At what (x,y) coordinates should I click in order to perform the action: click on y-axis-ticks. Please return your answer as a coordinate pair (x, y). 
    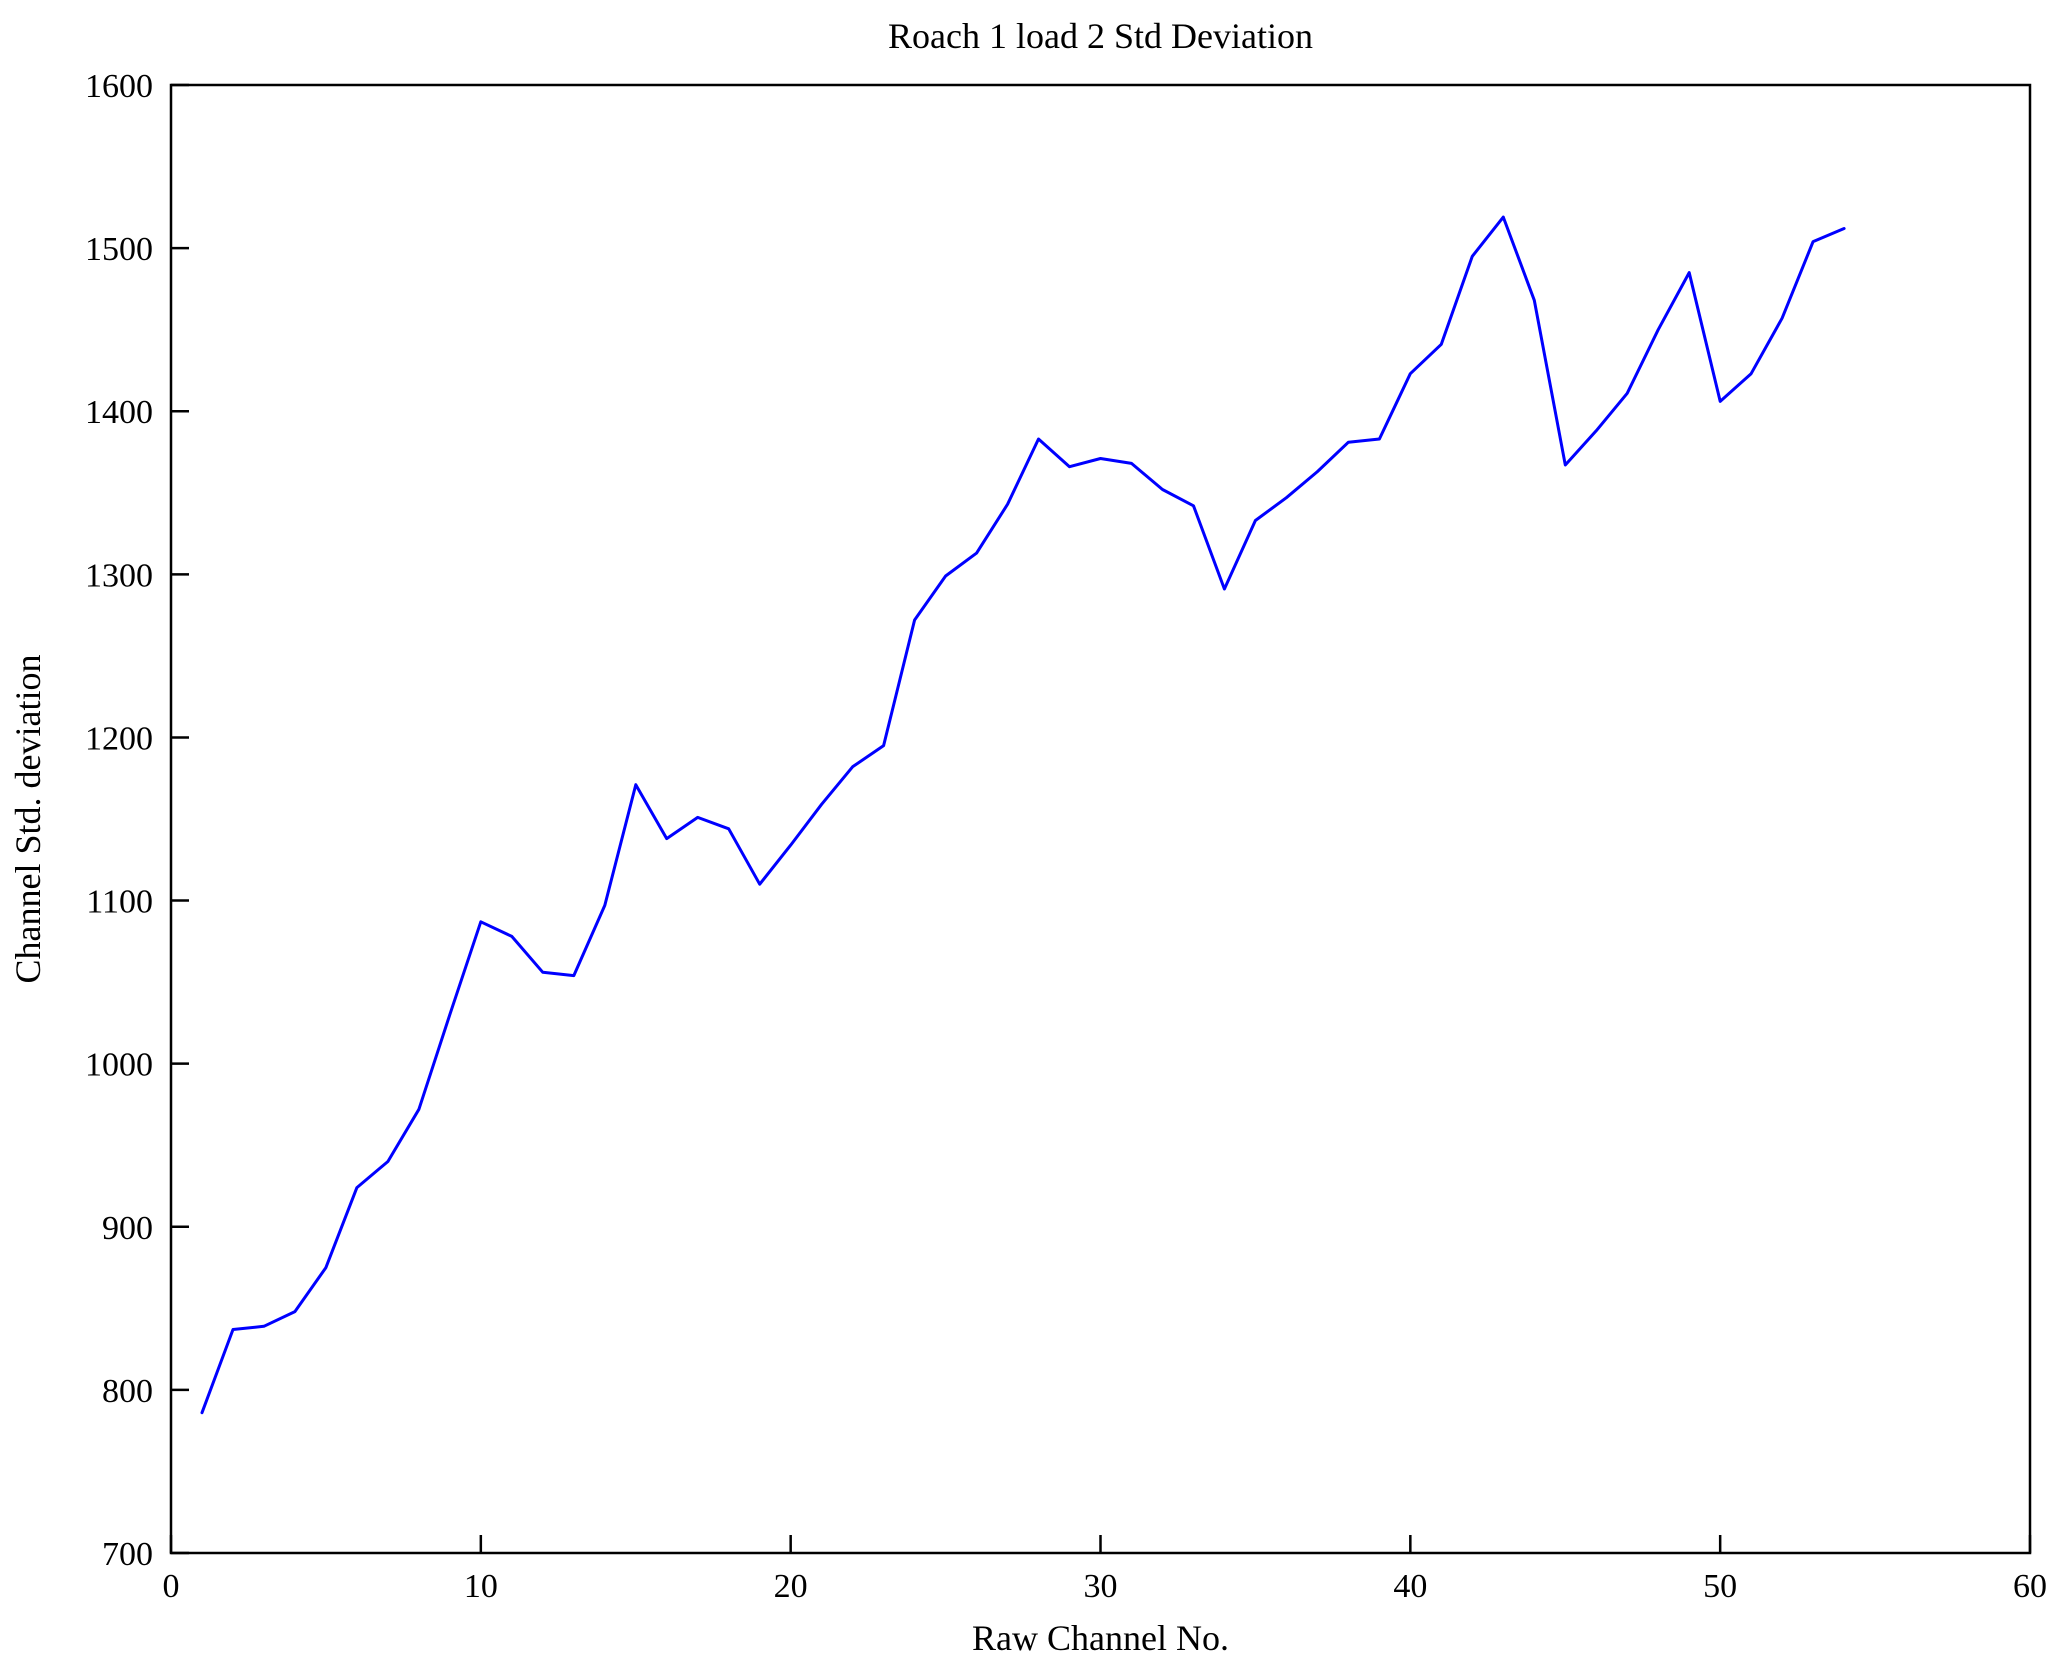
    Looking at the image, I should click on (180, 819).